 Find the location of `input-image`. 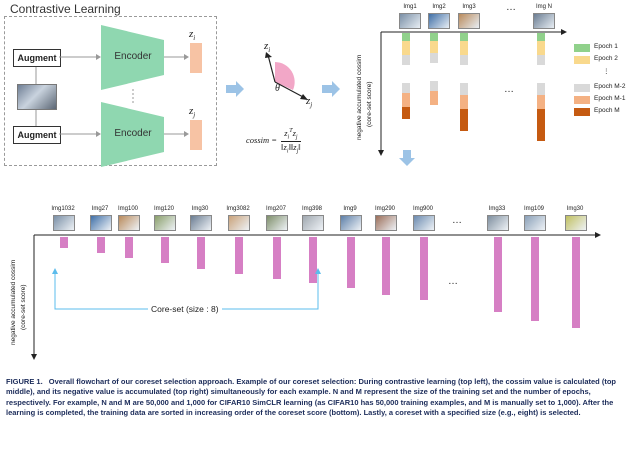

input-image is located at coordinates (37, 97).